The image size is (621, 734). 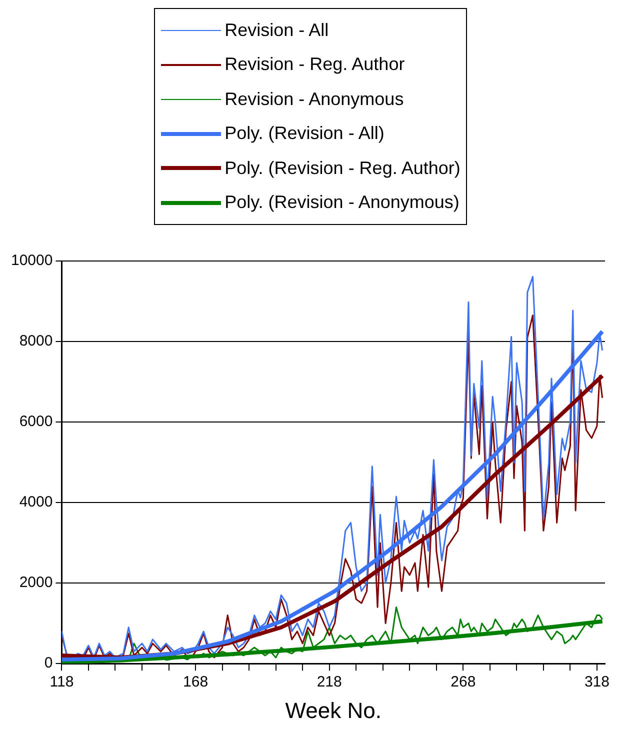 What do you see at coordinates (314, 65) in the screenshot?
I see `legend-label: Revision - Reg. Author` at bounding box center [314, 65].